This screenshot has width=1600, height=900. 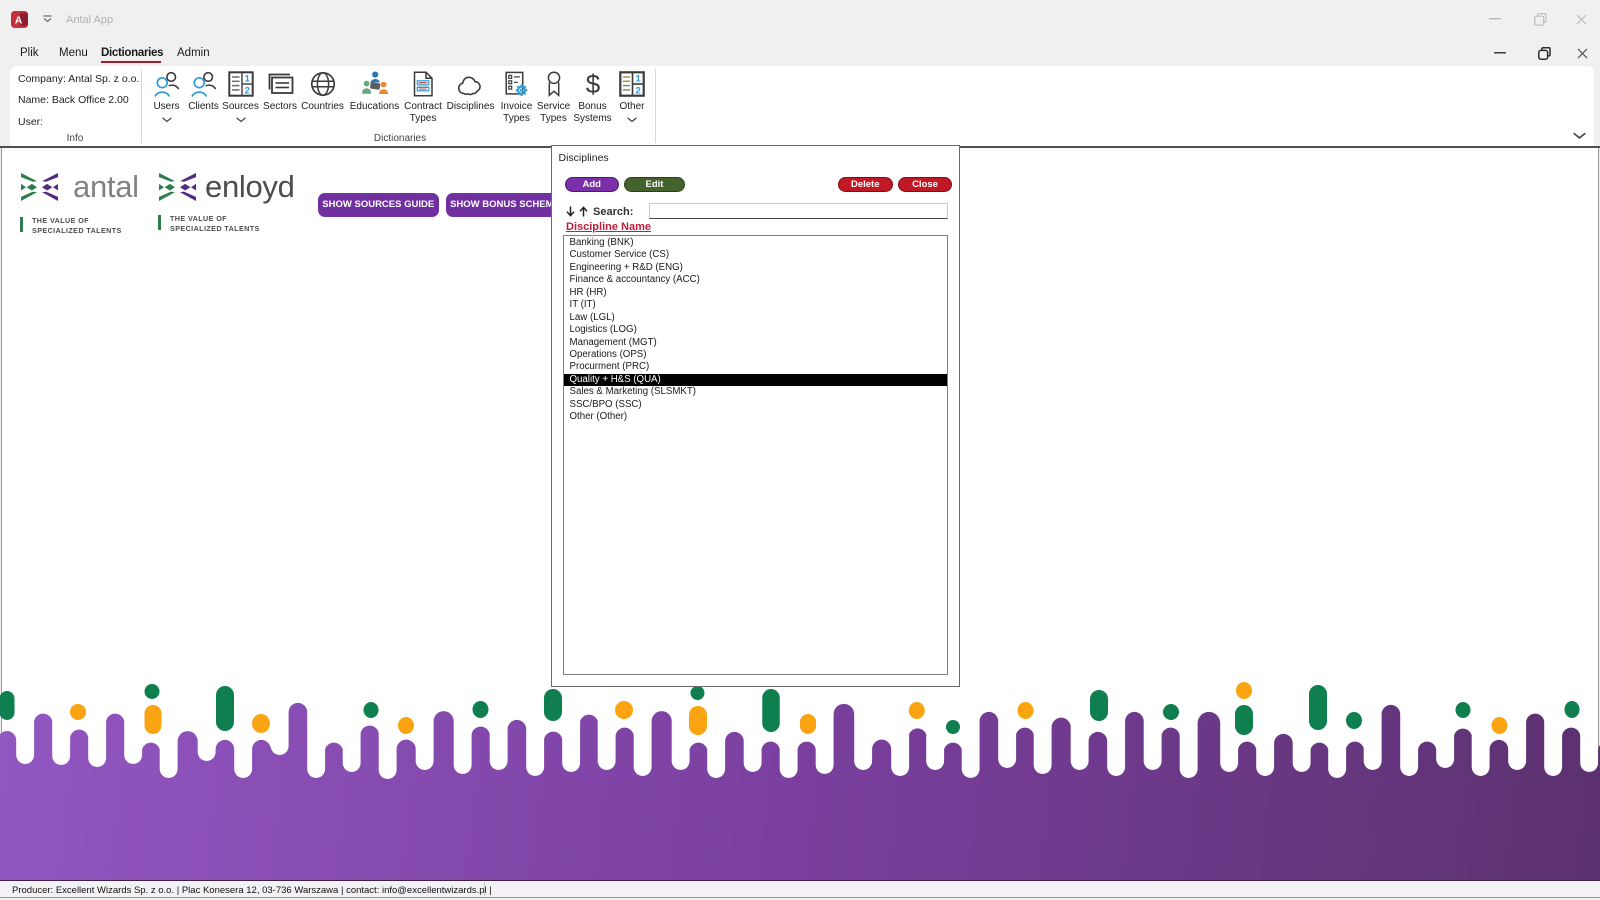 What do you see at coordinates (19, 21) in the screenshot?
I see `svg-text: A` at bounding box center [19, 21].